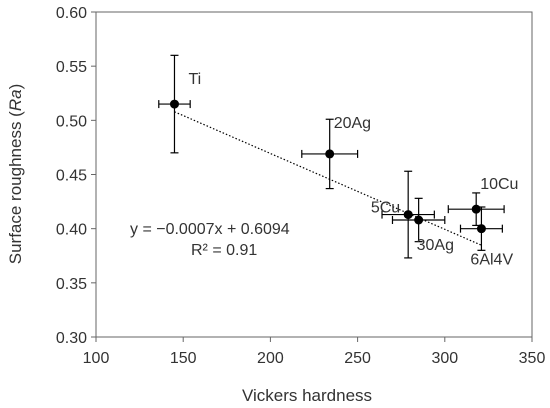  Describe the element at coordinates (15, 100) in the screenshot. I see `y-axis-title-italic: Ra` at that location.